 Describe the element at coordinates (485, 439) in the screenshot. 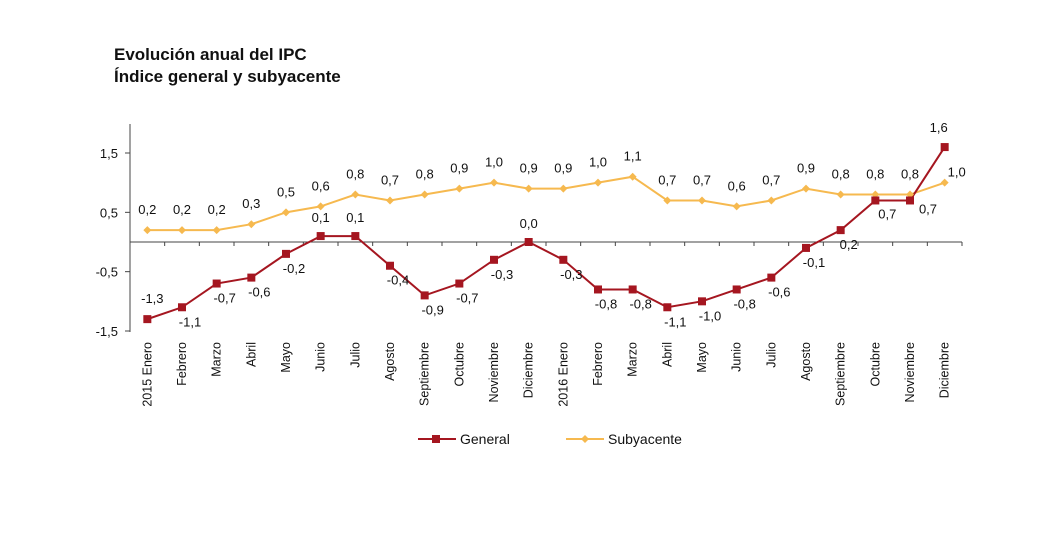

I see `legend-general-label: General` at that location.